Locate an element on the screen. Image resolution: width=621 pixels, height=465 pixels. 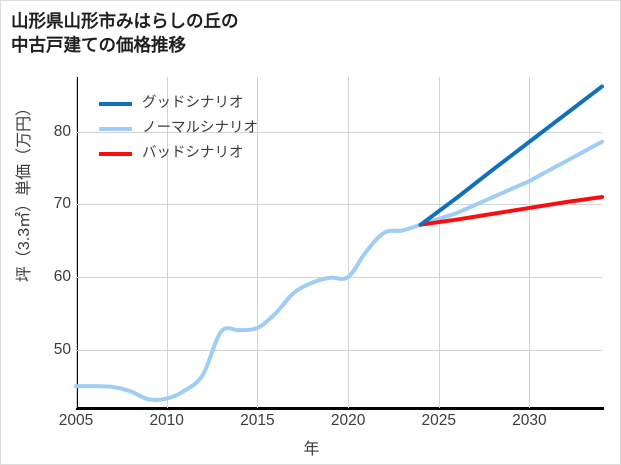
legend-label-normal-scenario: ノーマルシナリオ is located at coordinates (200, 128).